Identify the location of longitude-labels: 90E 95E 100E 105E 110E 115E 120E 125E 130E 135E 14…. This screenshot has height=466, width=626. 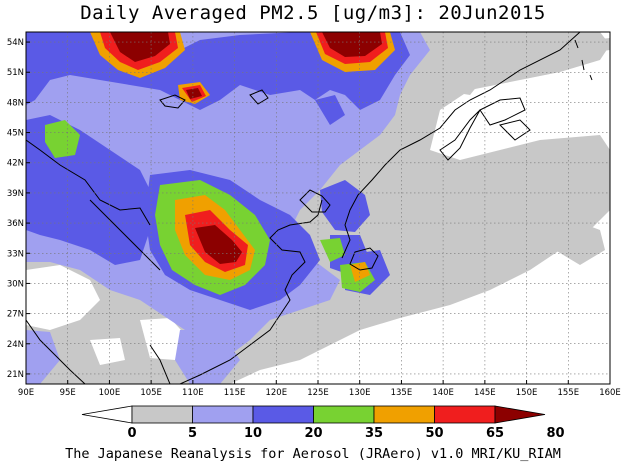
(319, 393).